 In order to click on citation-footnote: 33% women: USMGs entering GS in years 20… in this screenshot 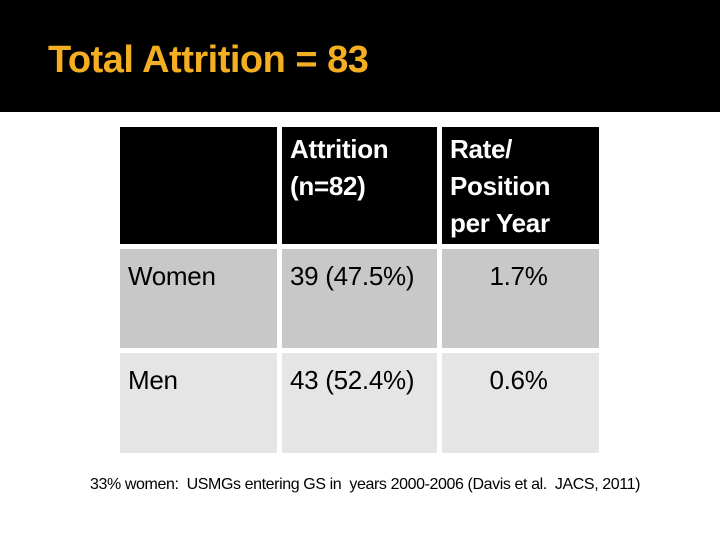, I will do `click(365, 484)`.